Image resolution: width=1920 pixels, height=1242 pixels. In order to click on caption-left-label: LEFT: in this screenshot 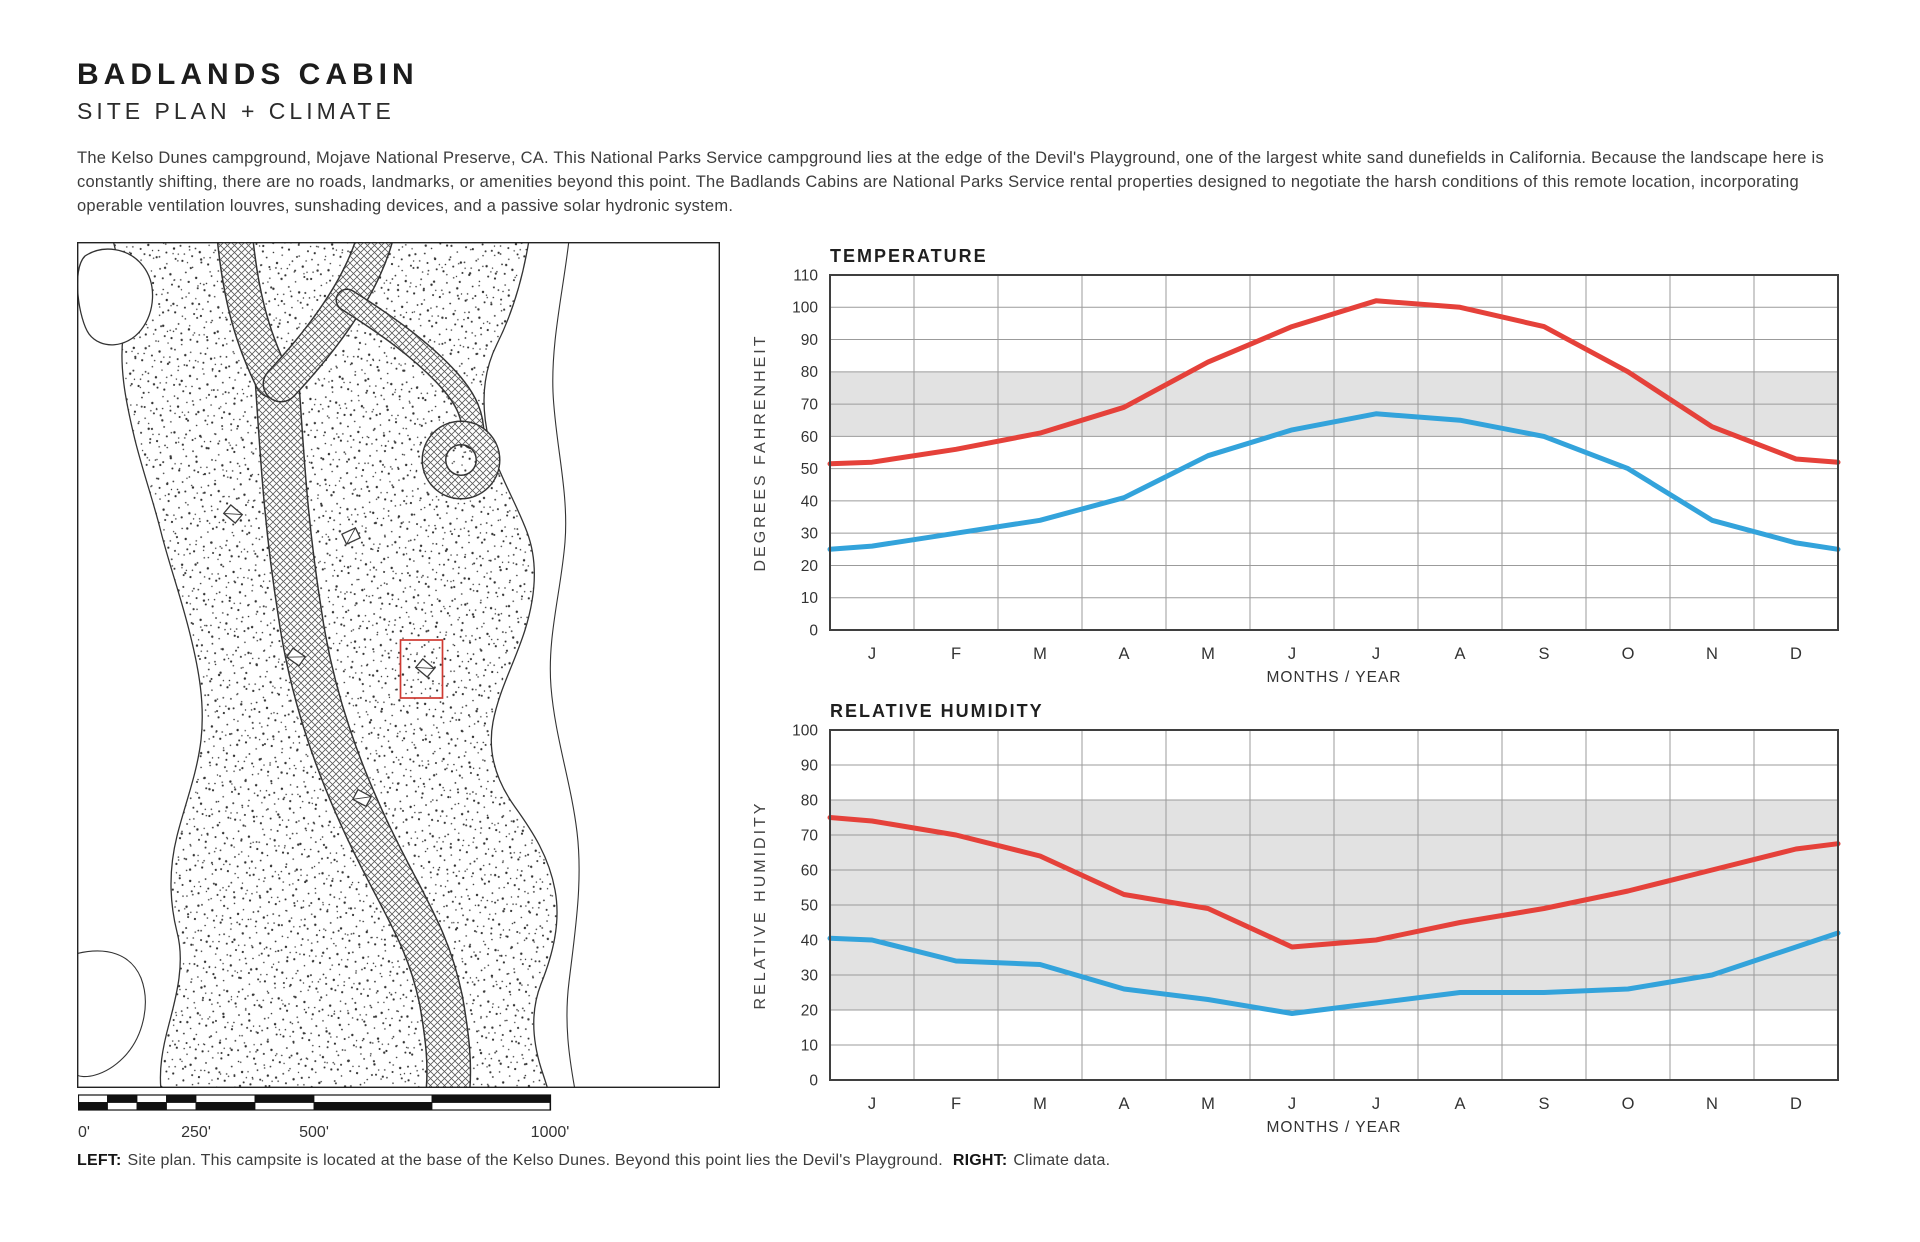, I will do `click(99, 1160)`.